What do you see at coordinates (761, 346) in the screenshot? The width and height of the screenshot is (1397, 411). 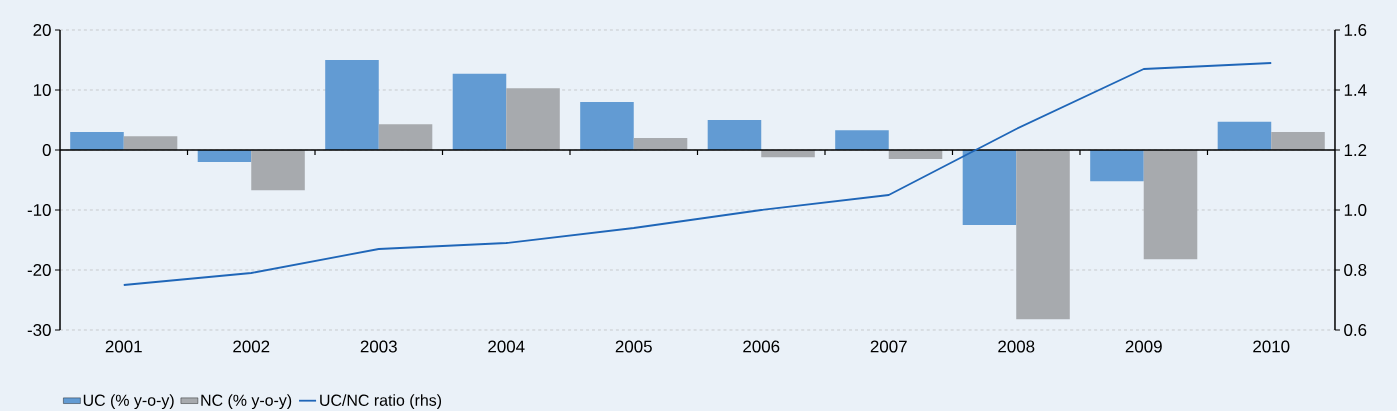 I see `x-tick-label: 2006` at bounding box center [761, 346].